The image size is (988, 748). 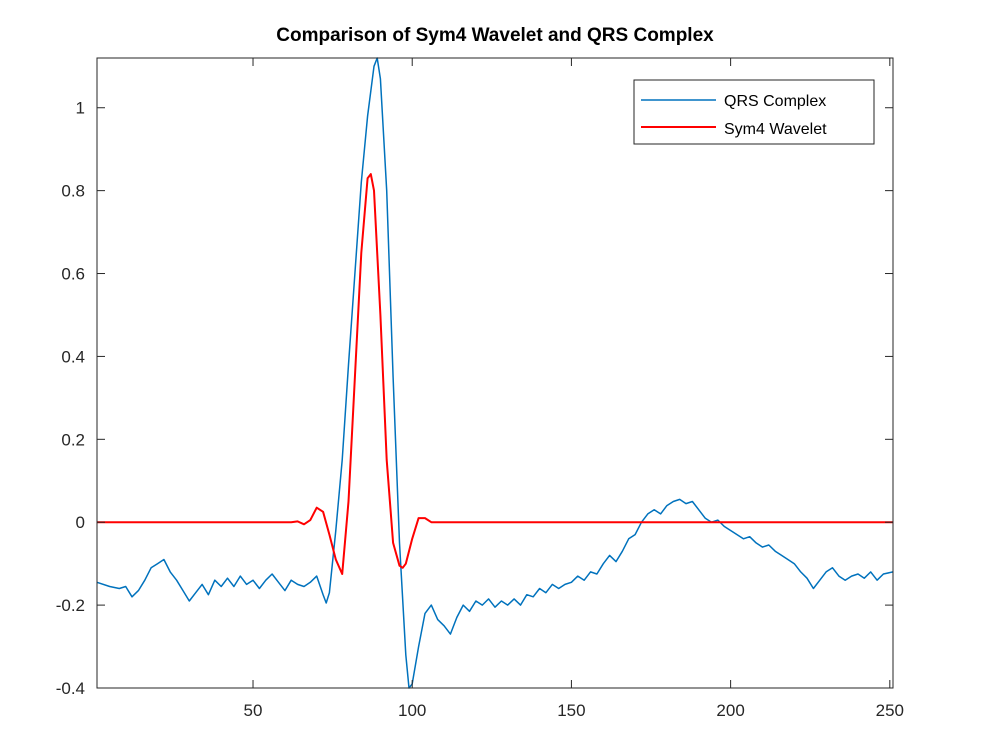 What do you see at coordinates (73, 274) in the screenshot?
I see `y-tick-label: 0.6` at bounding box center [73, 274].